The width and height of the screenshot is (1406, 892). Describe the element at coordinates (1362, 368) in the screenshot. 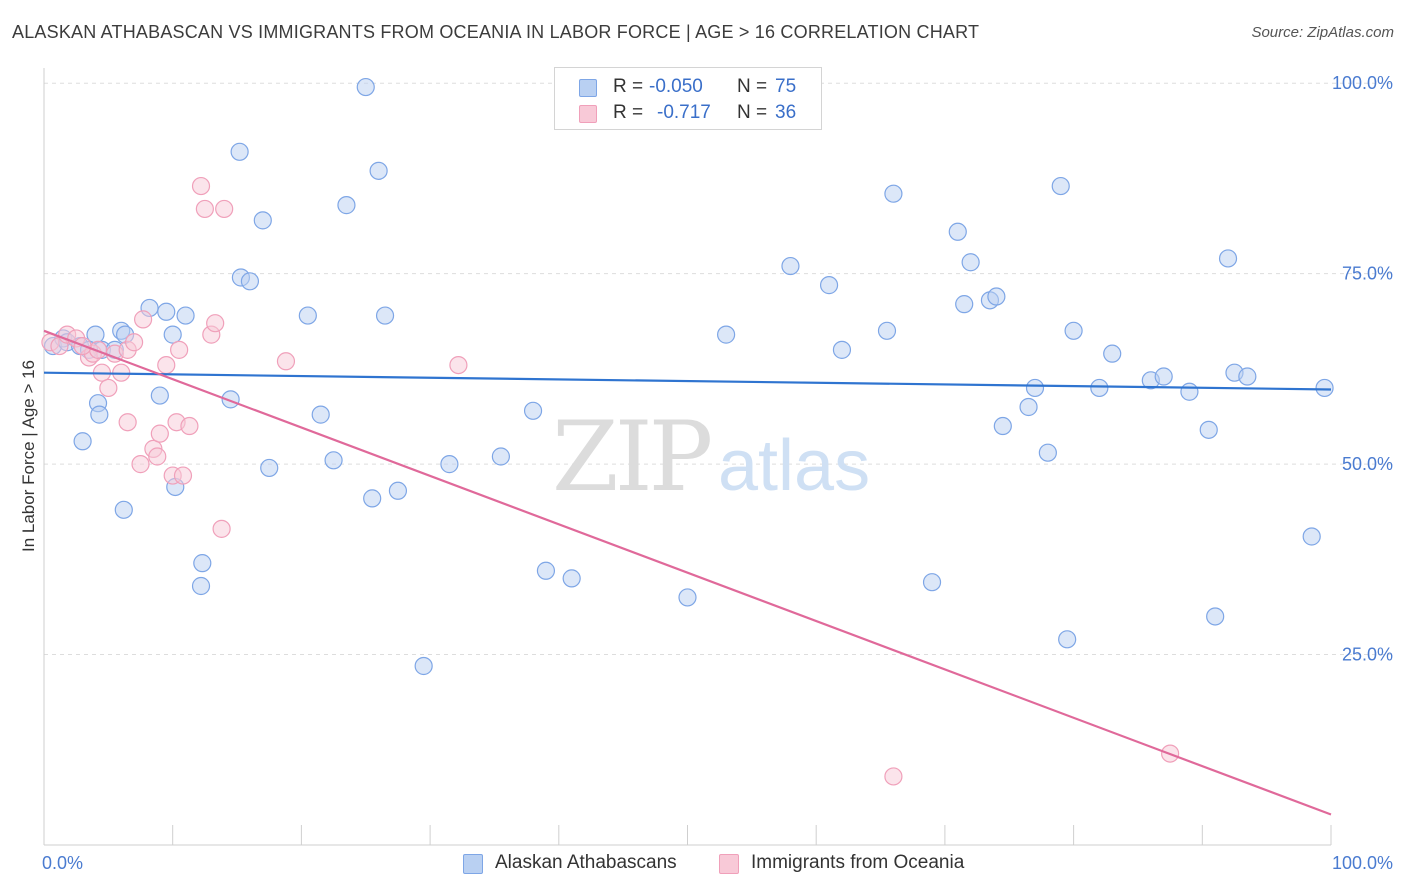

I see `y-tick-labels: 25.0% 50.0% 75.0% 100.0%` at that location.